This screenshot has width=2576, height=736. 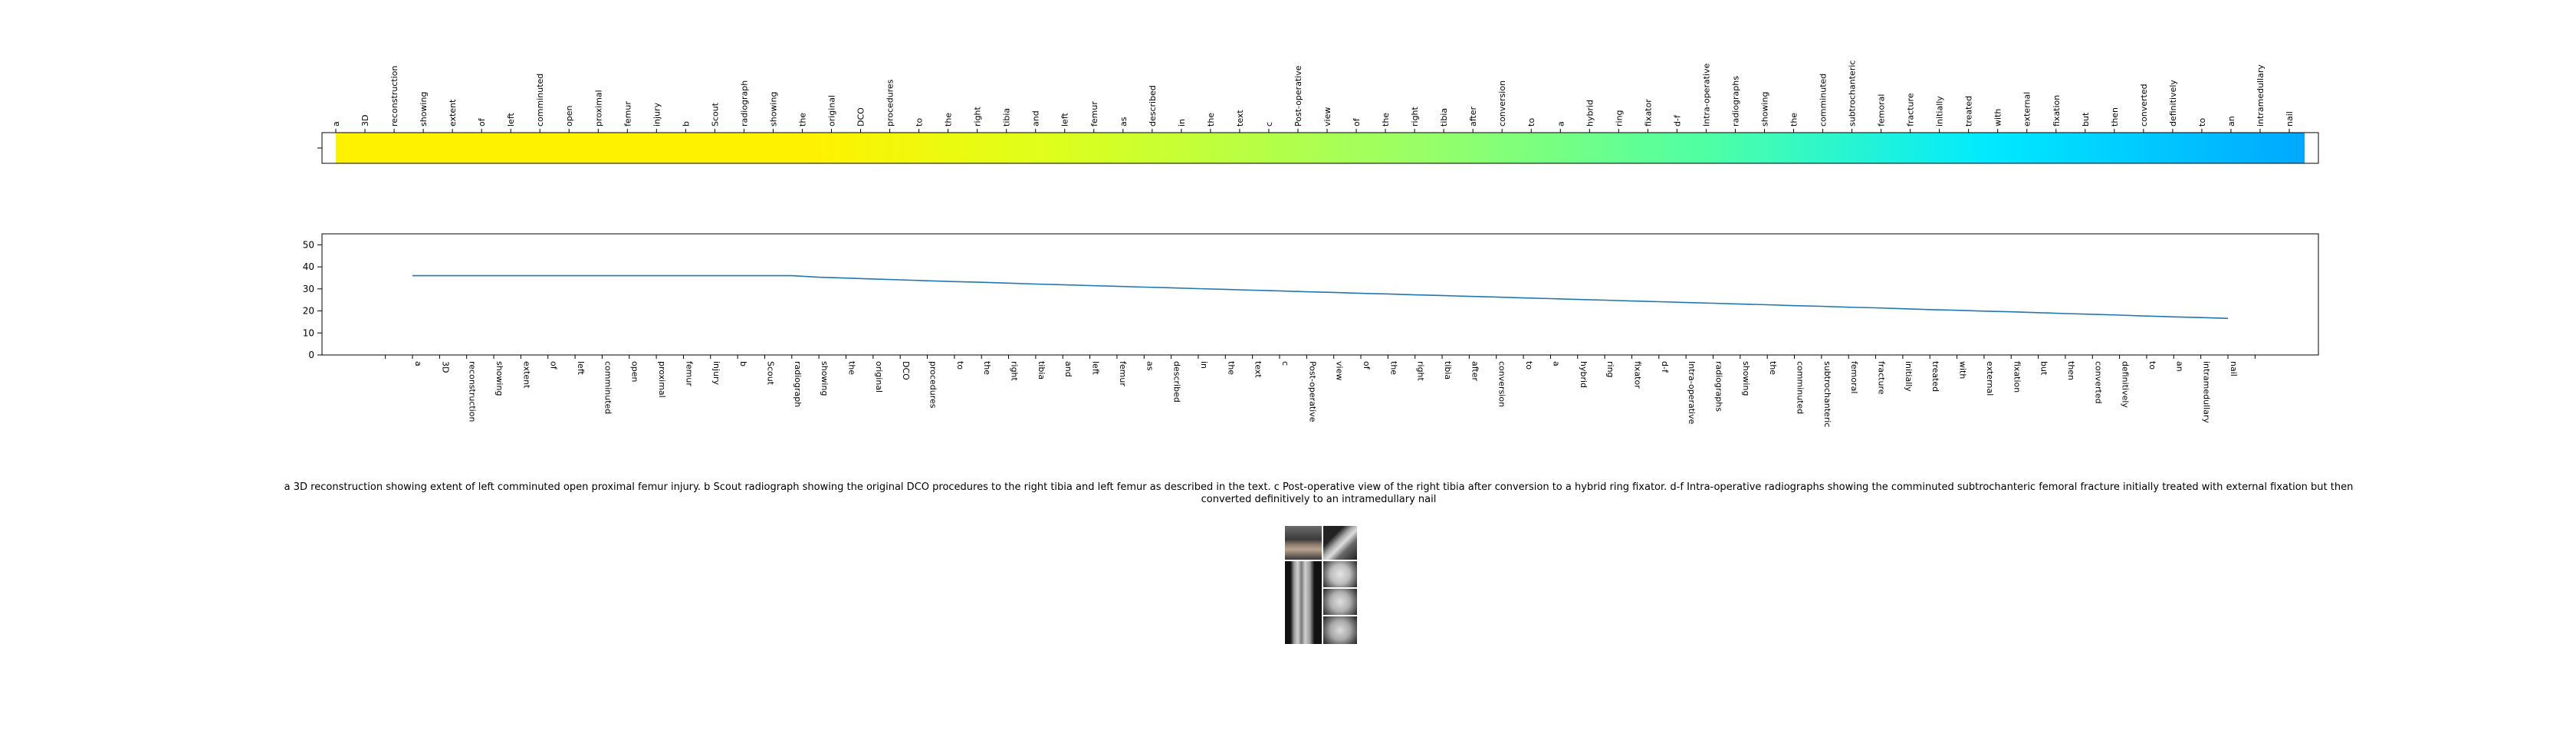 I want to click on x-tick-label: tibia, so click(x=1041, y=370).